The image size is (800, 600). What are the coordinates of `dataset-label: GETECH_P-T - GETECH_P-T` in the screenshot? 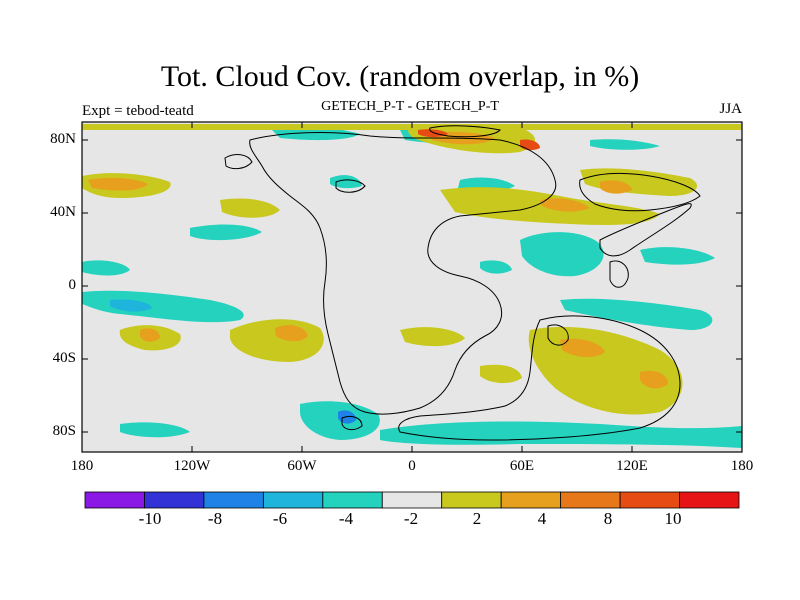 It's located at (410, 106).